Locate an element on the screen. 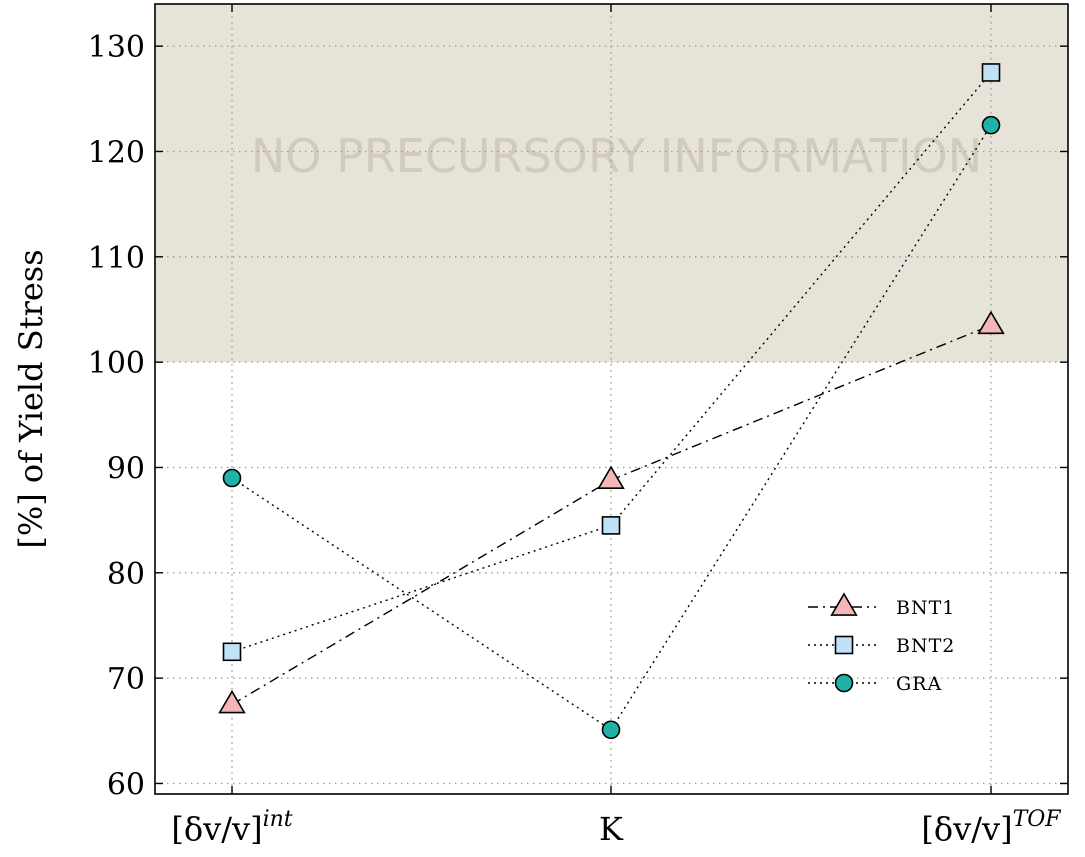 The width and height of the screenshot is (1085, 857). y-tick-label: 80 is located at coordinates (126, 574).